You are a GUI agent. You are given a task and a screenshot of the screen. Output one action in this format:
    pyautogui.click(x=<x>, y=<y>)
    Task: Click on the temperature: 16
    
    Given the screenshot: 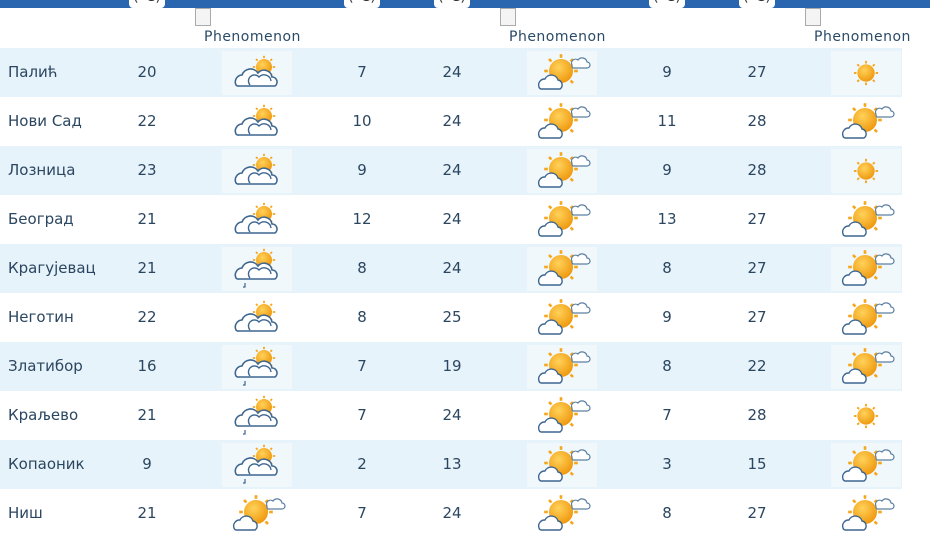 What is the action you would take?
    pyautogui.click(x=147, y=366)
    